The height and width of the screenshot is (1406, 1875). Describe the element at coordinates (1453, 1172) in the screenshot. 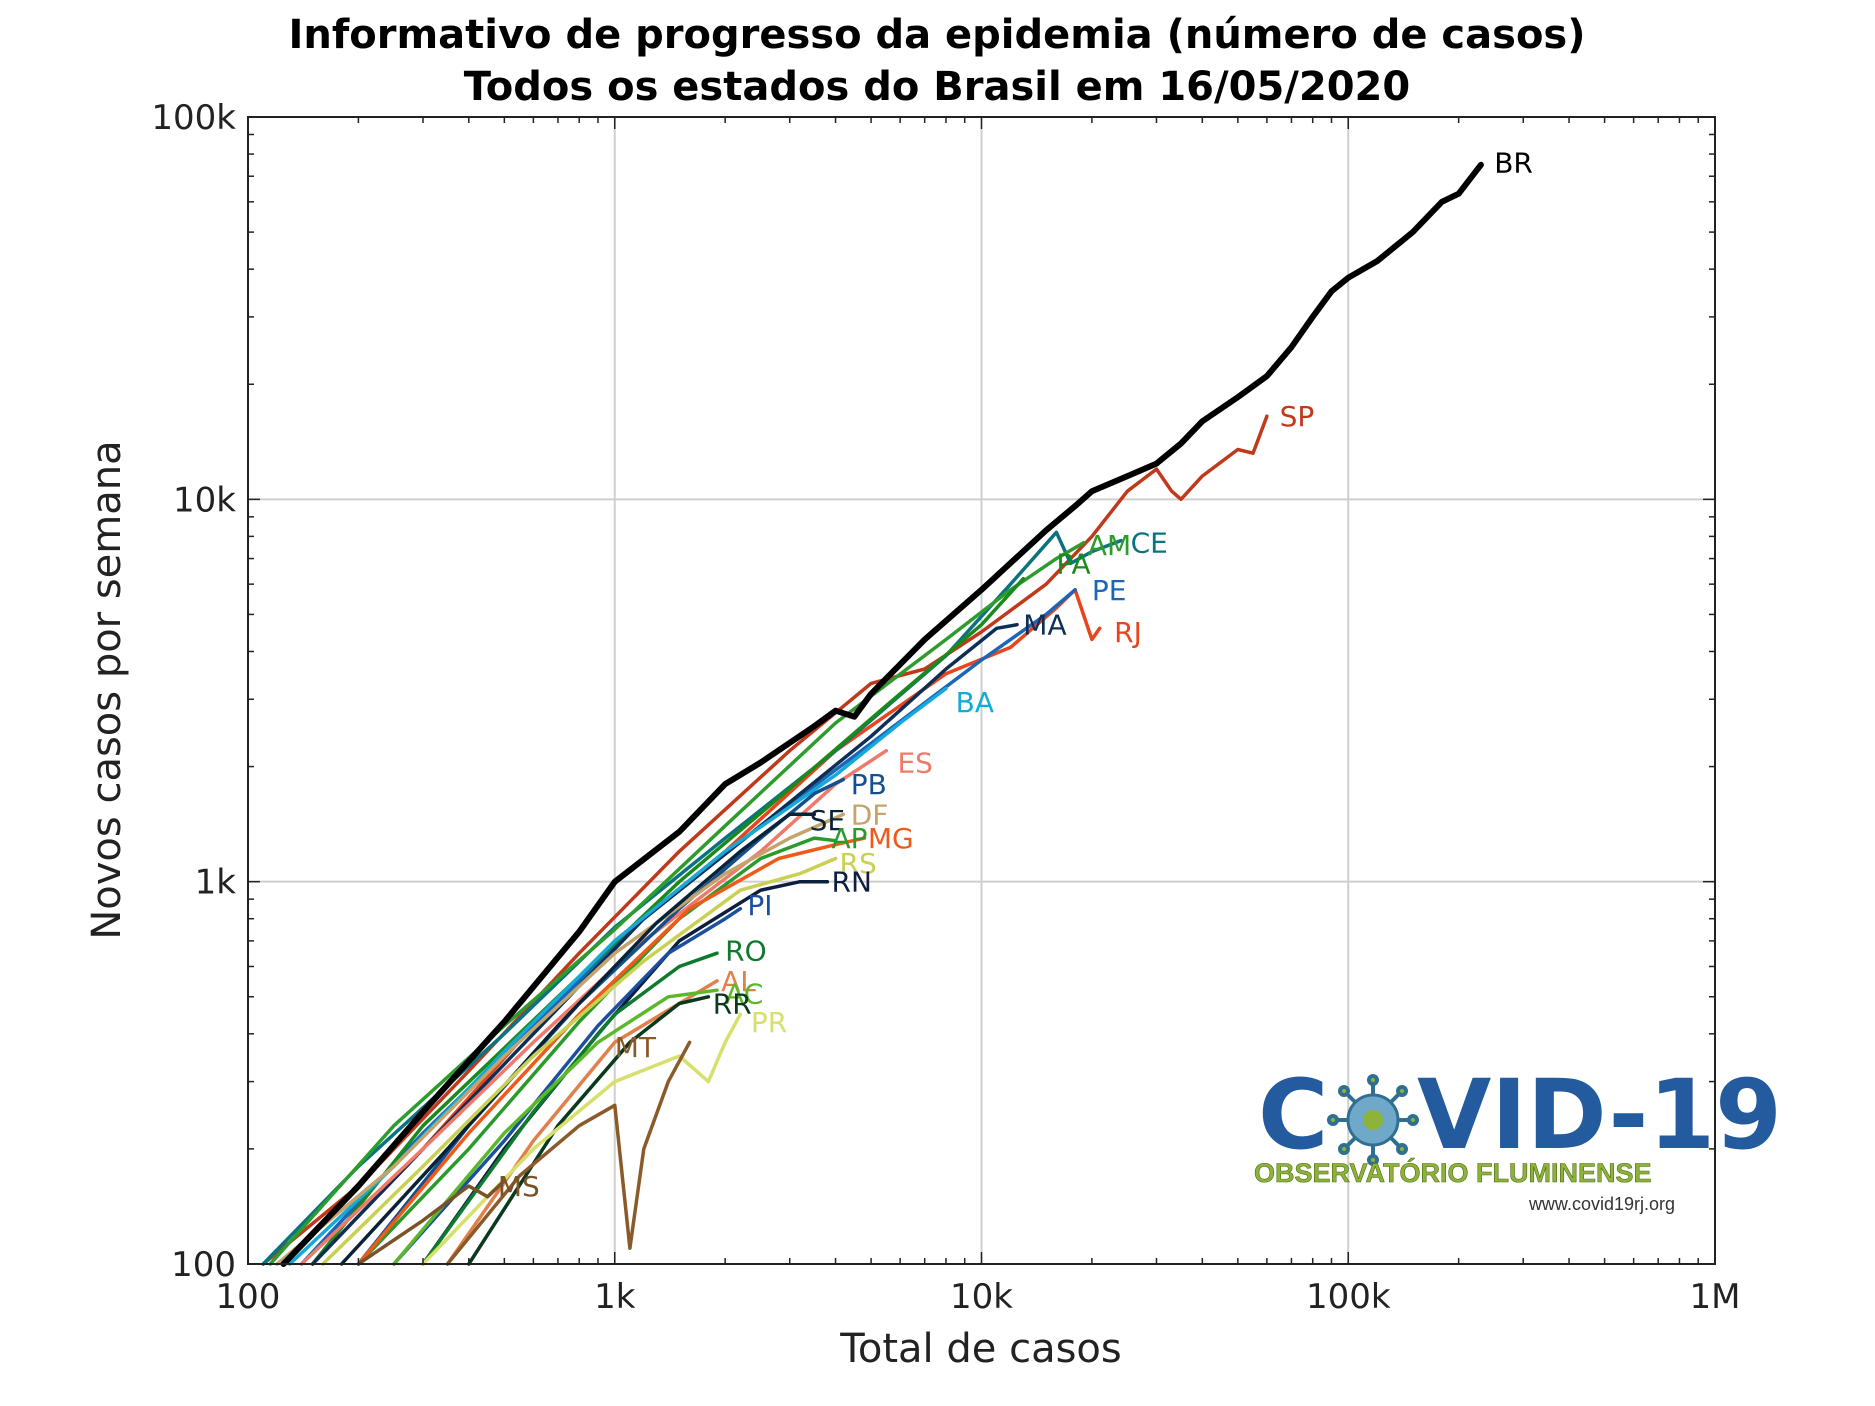

I see `logo-subtitle: OBSERVATÓRIO FLUMINENSE` at that location.